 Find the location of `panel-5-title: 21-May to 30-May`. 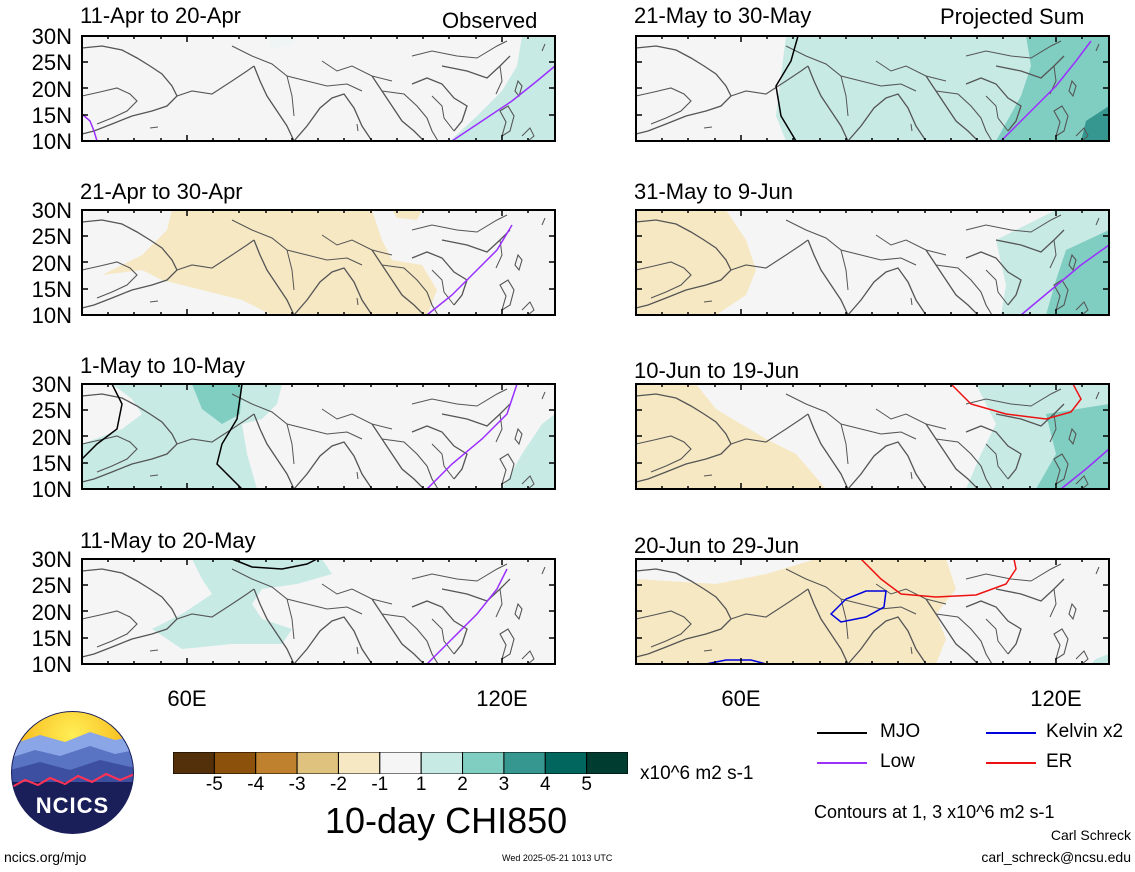

panel-5-title: 21-May to 30-May is located at coordinates (723, 15).